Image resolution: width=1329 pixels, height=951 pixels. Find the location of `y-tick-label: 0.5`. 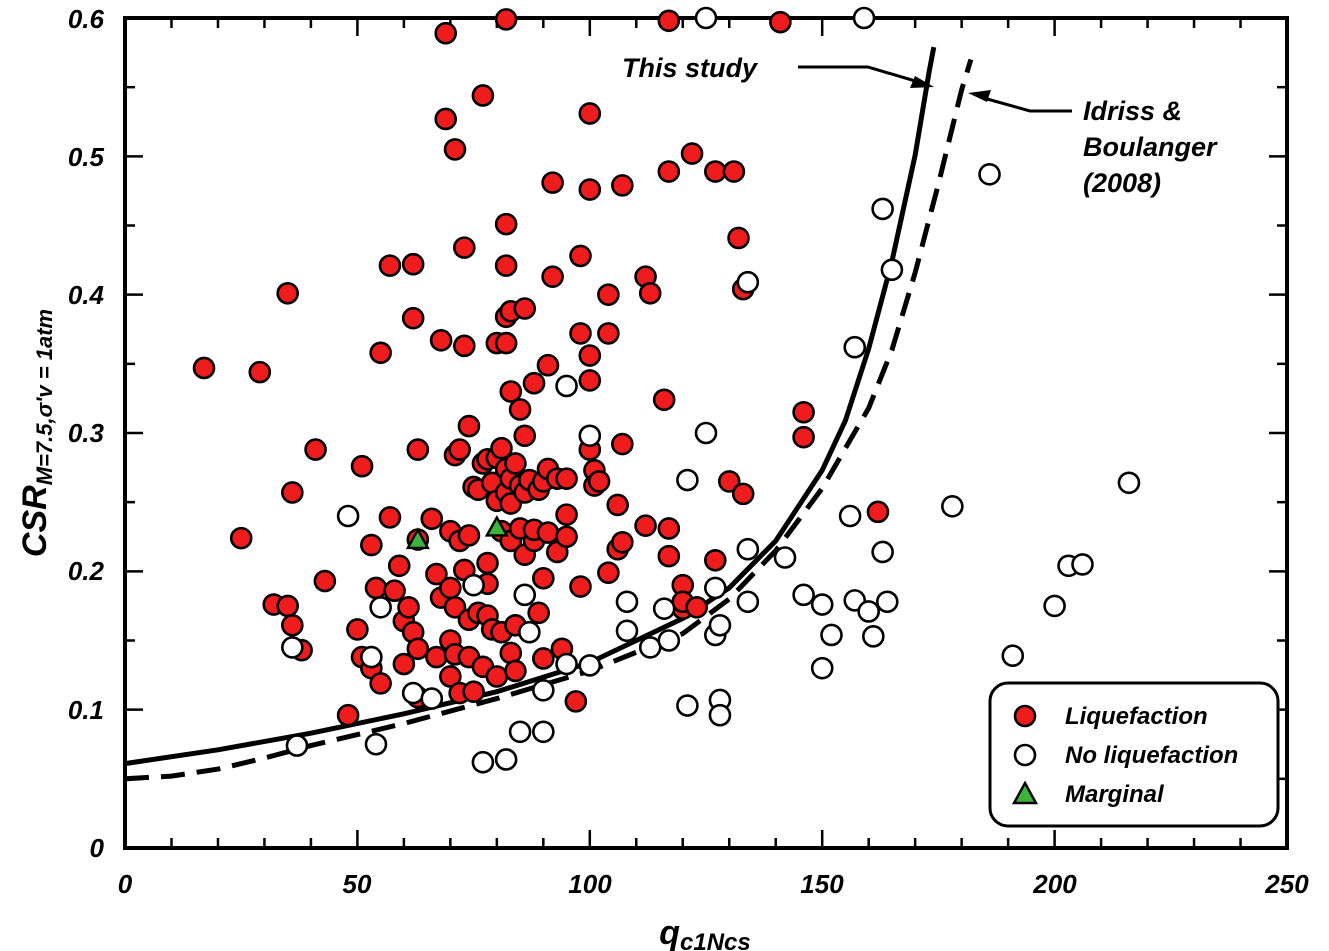

y-tick-label: 0.5 is located at coordinates (86, 157).